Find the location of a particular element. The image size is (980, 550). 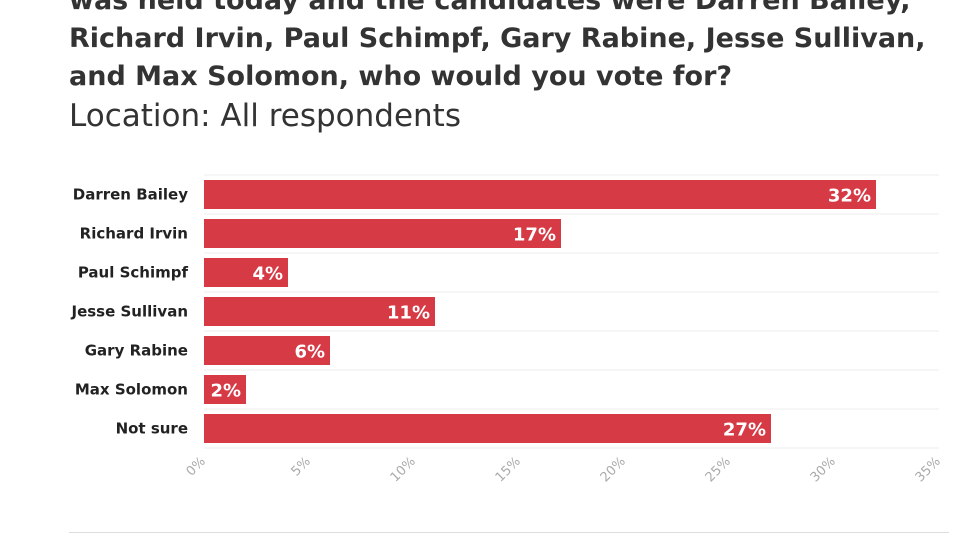

category-label: Gary Rabine is located at coordinates (136, 351).